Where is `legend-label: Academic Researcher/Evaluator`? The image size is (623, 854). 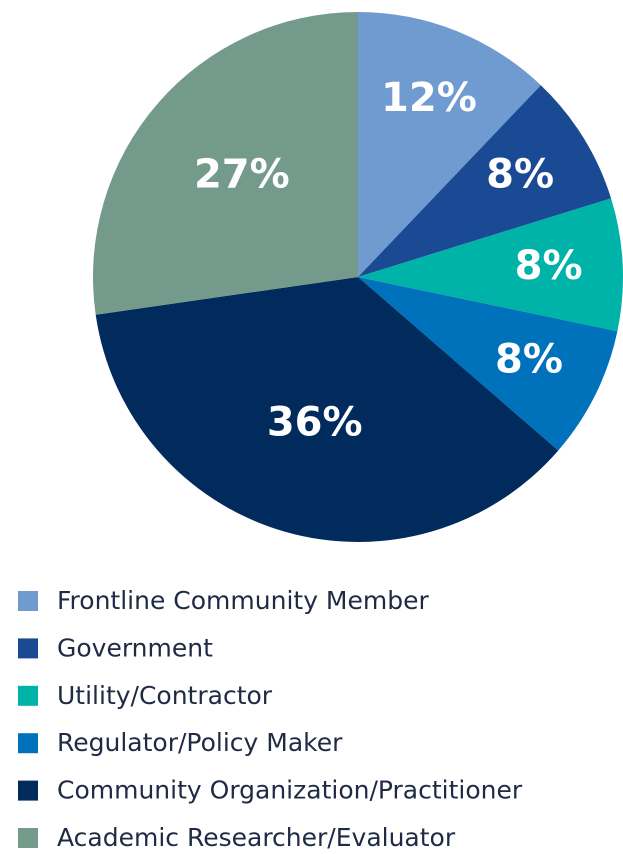 legend-label: Academic Researcher/Evaluator is located at coordinates (256, 837).